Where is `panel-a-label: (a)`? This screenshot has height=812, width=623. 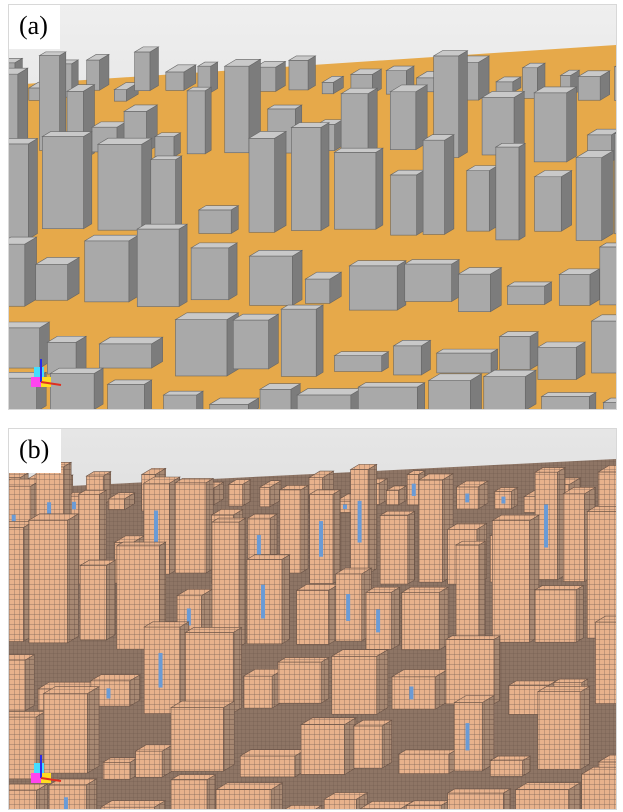 panel-a-label: (a) is located at coordinates (34, 27).